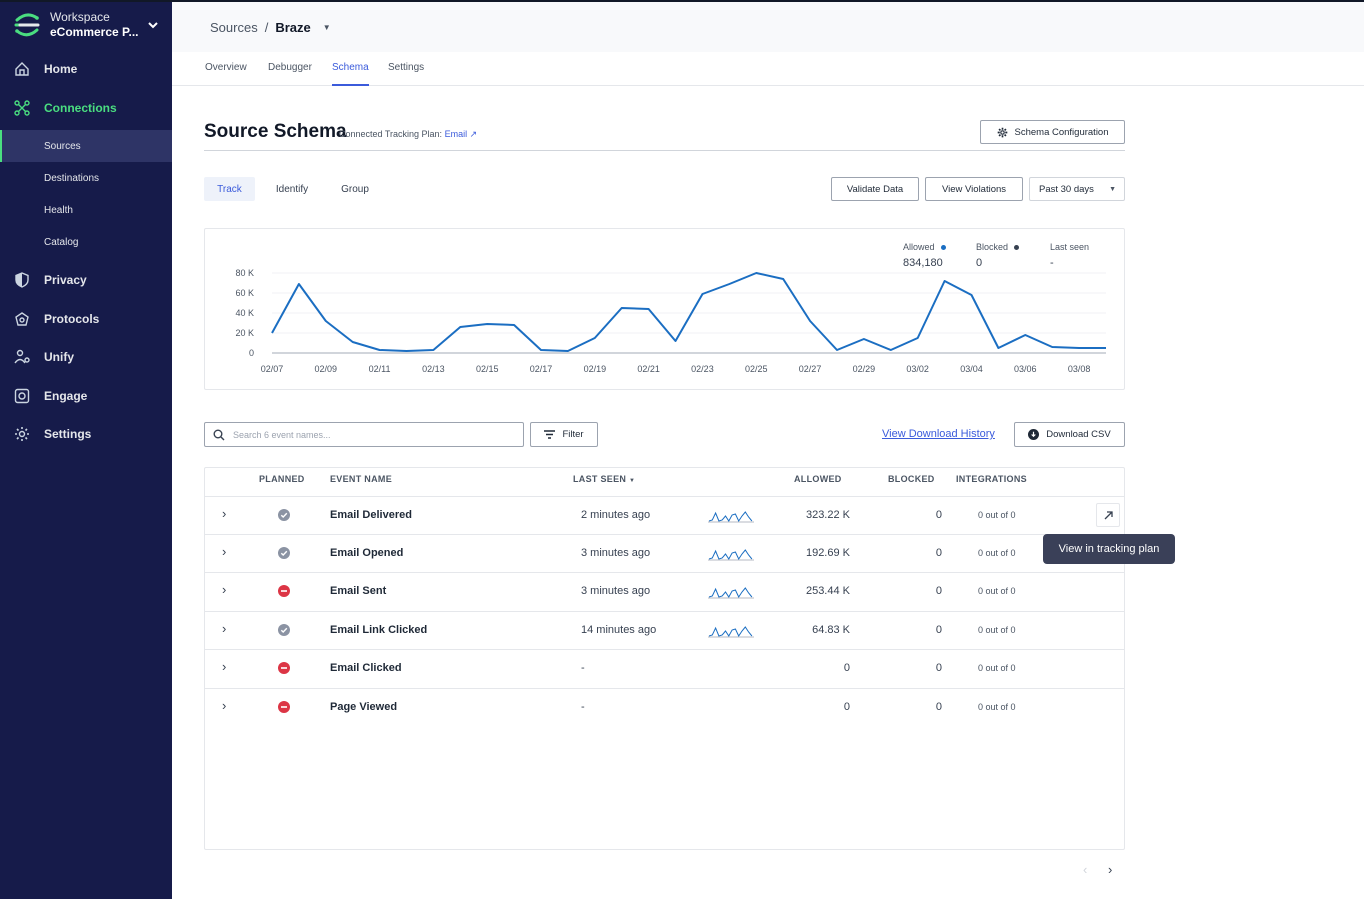  I want to click on tab-schema: Schema, so click(350, 74).